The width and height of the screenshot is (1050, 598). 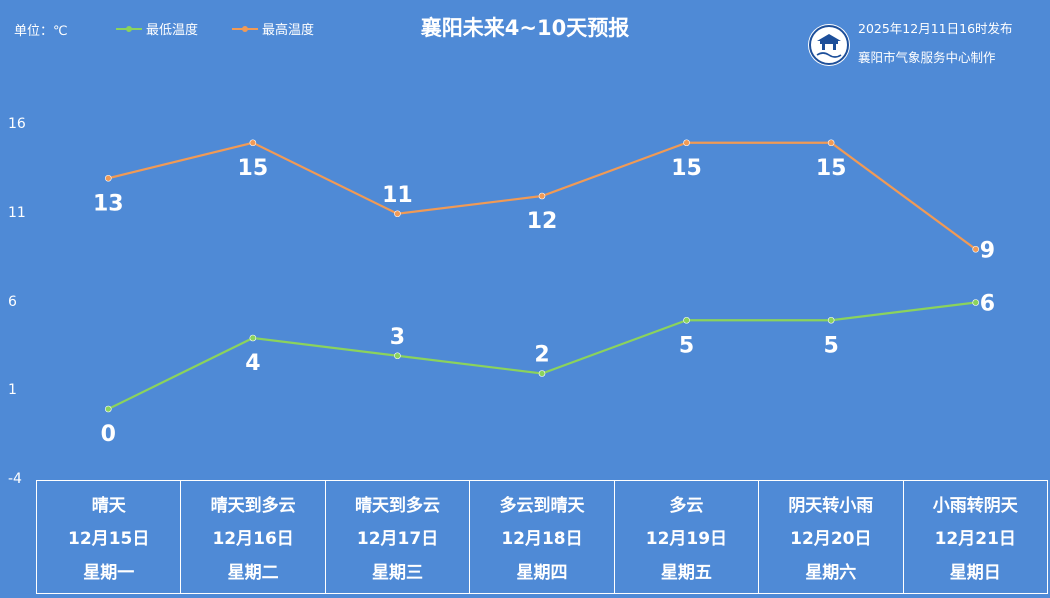 What do you see at coordinates (935, 28) in the screenshot?
I see `publish-info: 2025年12月11日16时发布` at bounding box center [935, 28].